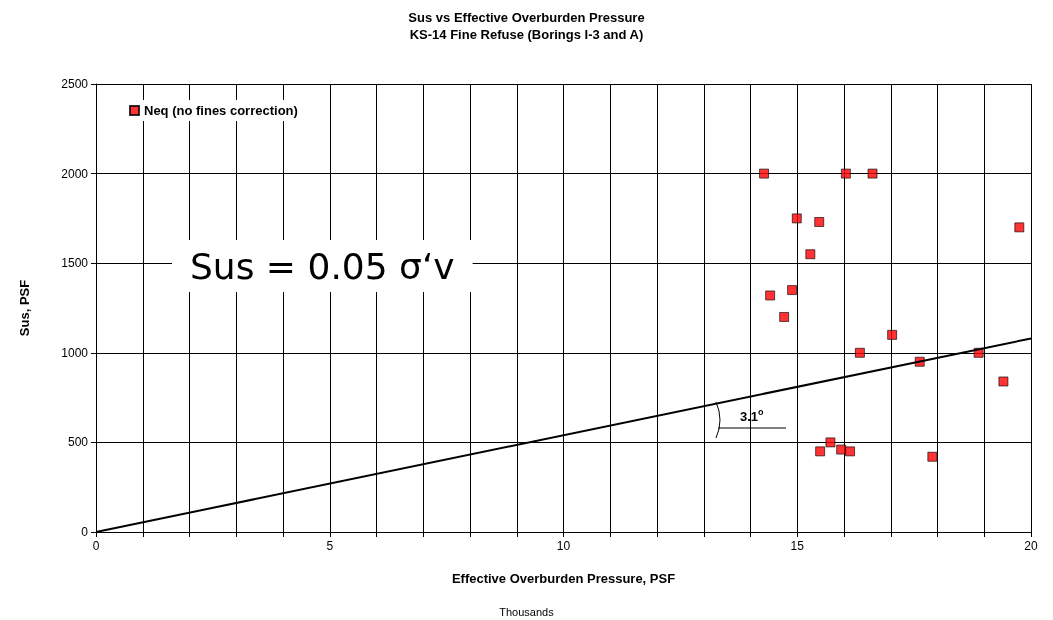 The width and height of the screenshot is (1053, 620). Describe the element at coordinates (527, 611) in the screenshot. I see `text: Thousands` at that location.